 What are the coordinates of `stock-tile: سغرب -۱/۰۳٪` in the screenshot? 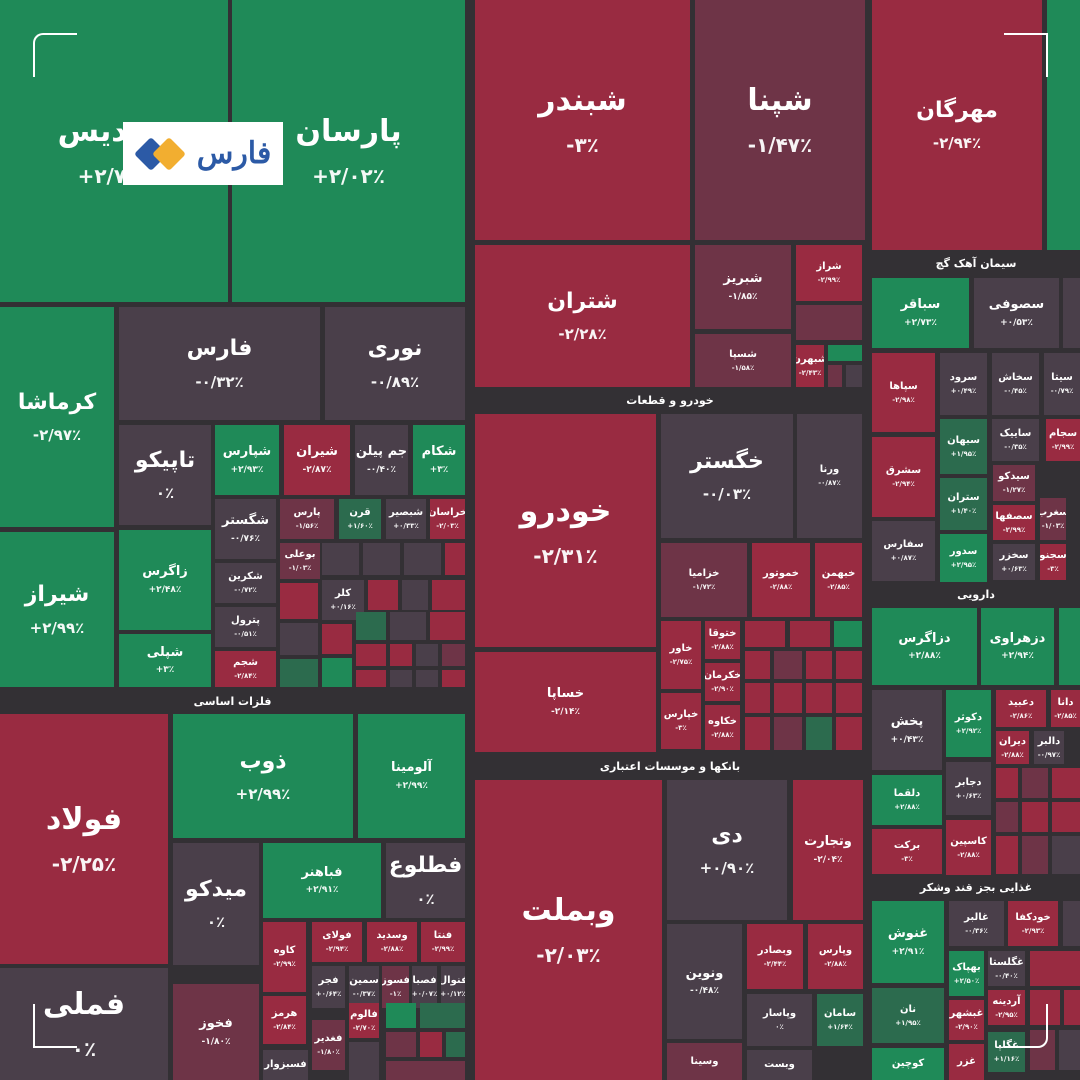 It's located at (1053, 519).